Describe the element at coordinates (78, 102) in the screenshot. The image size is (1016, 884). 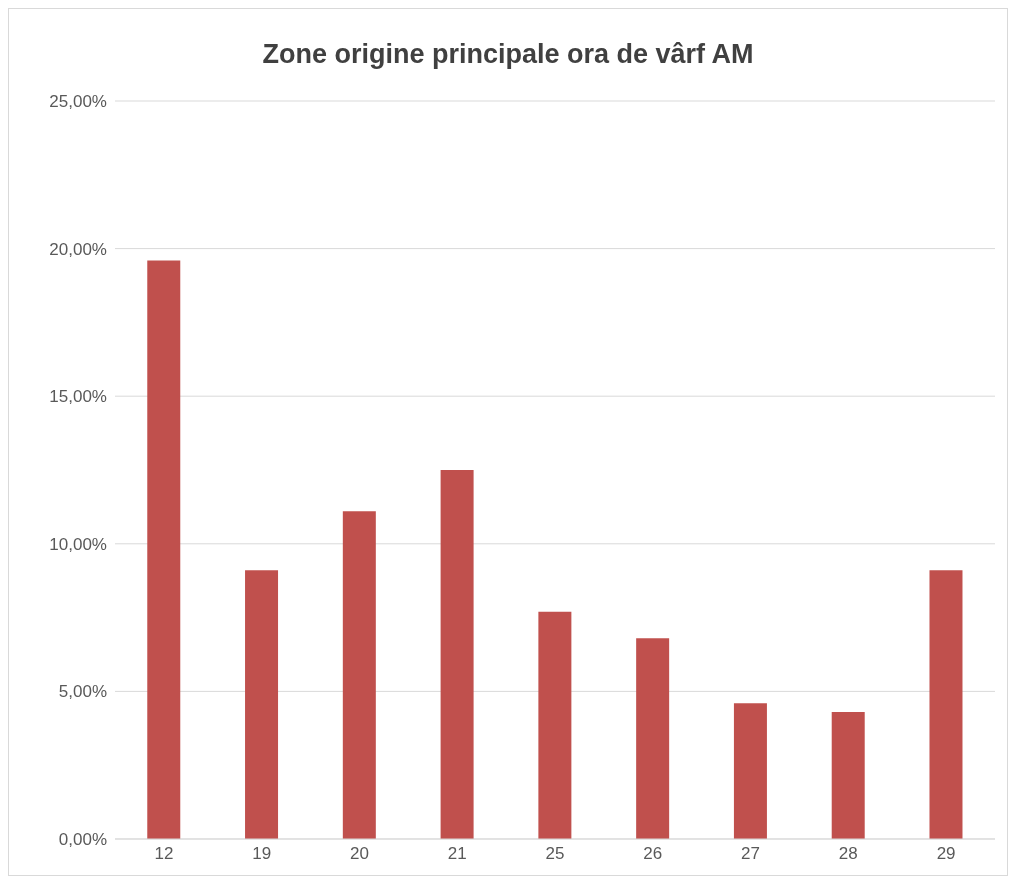
I see `y-tick-label: 25,00%` at that location.